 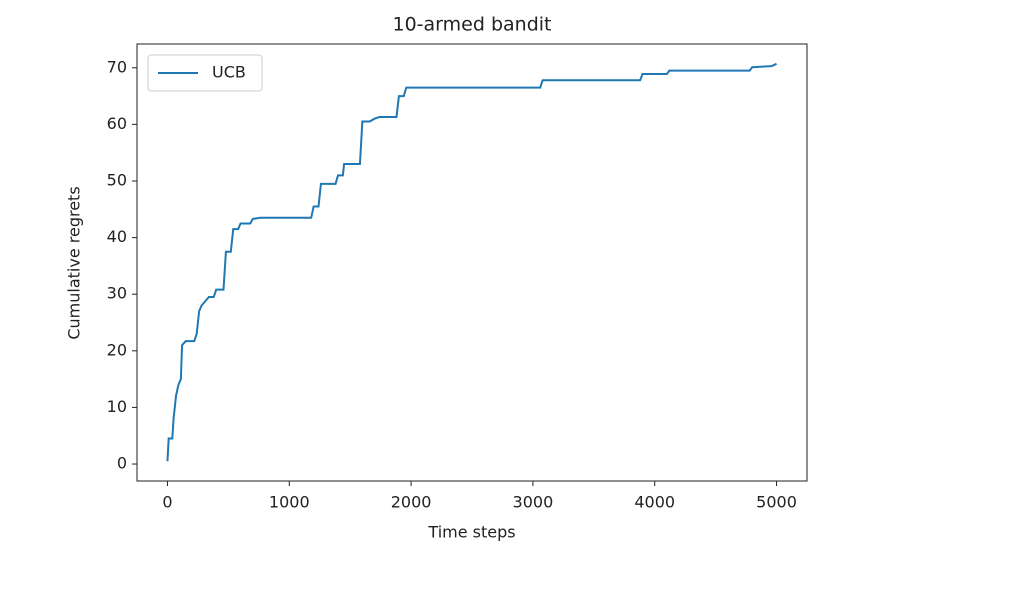 I want to click on x-tick-label: 5000, so click(x=776, y=502).